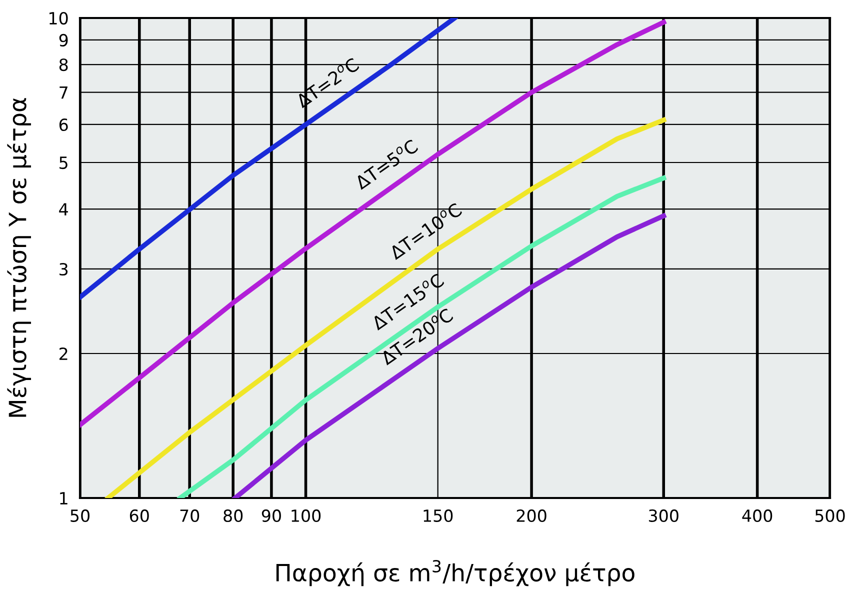 The image size is (848, 596). Describe the element at coordinates (757, 515) in the screenshot. I see `x-tick-label: 400` at that location.